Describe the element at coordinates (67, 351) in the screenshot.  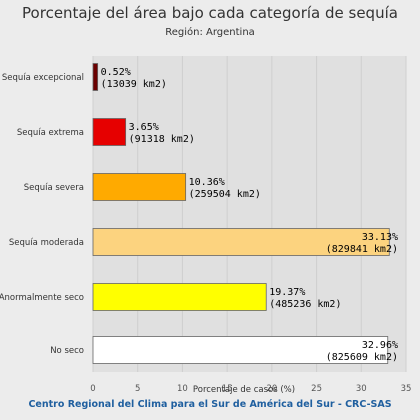
I see `category-label: No seco` at that location.